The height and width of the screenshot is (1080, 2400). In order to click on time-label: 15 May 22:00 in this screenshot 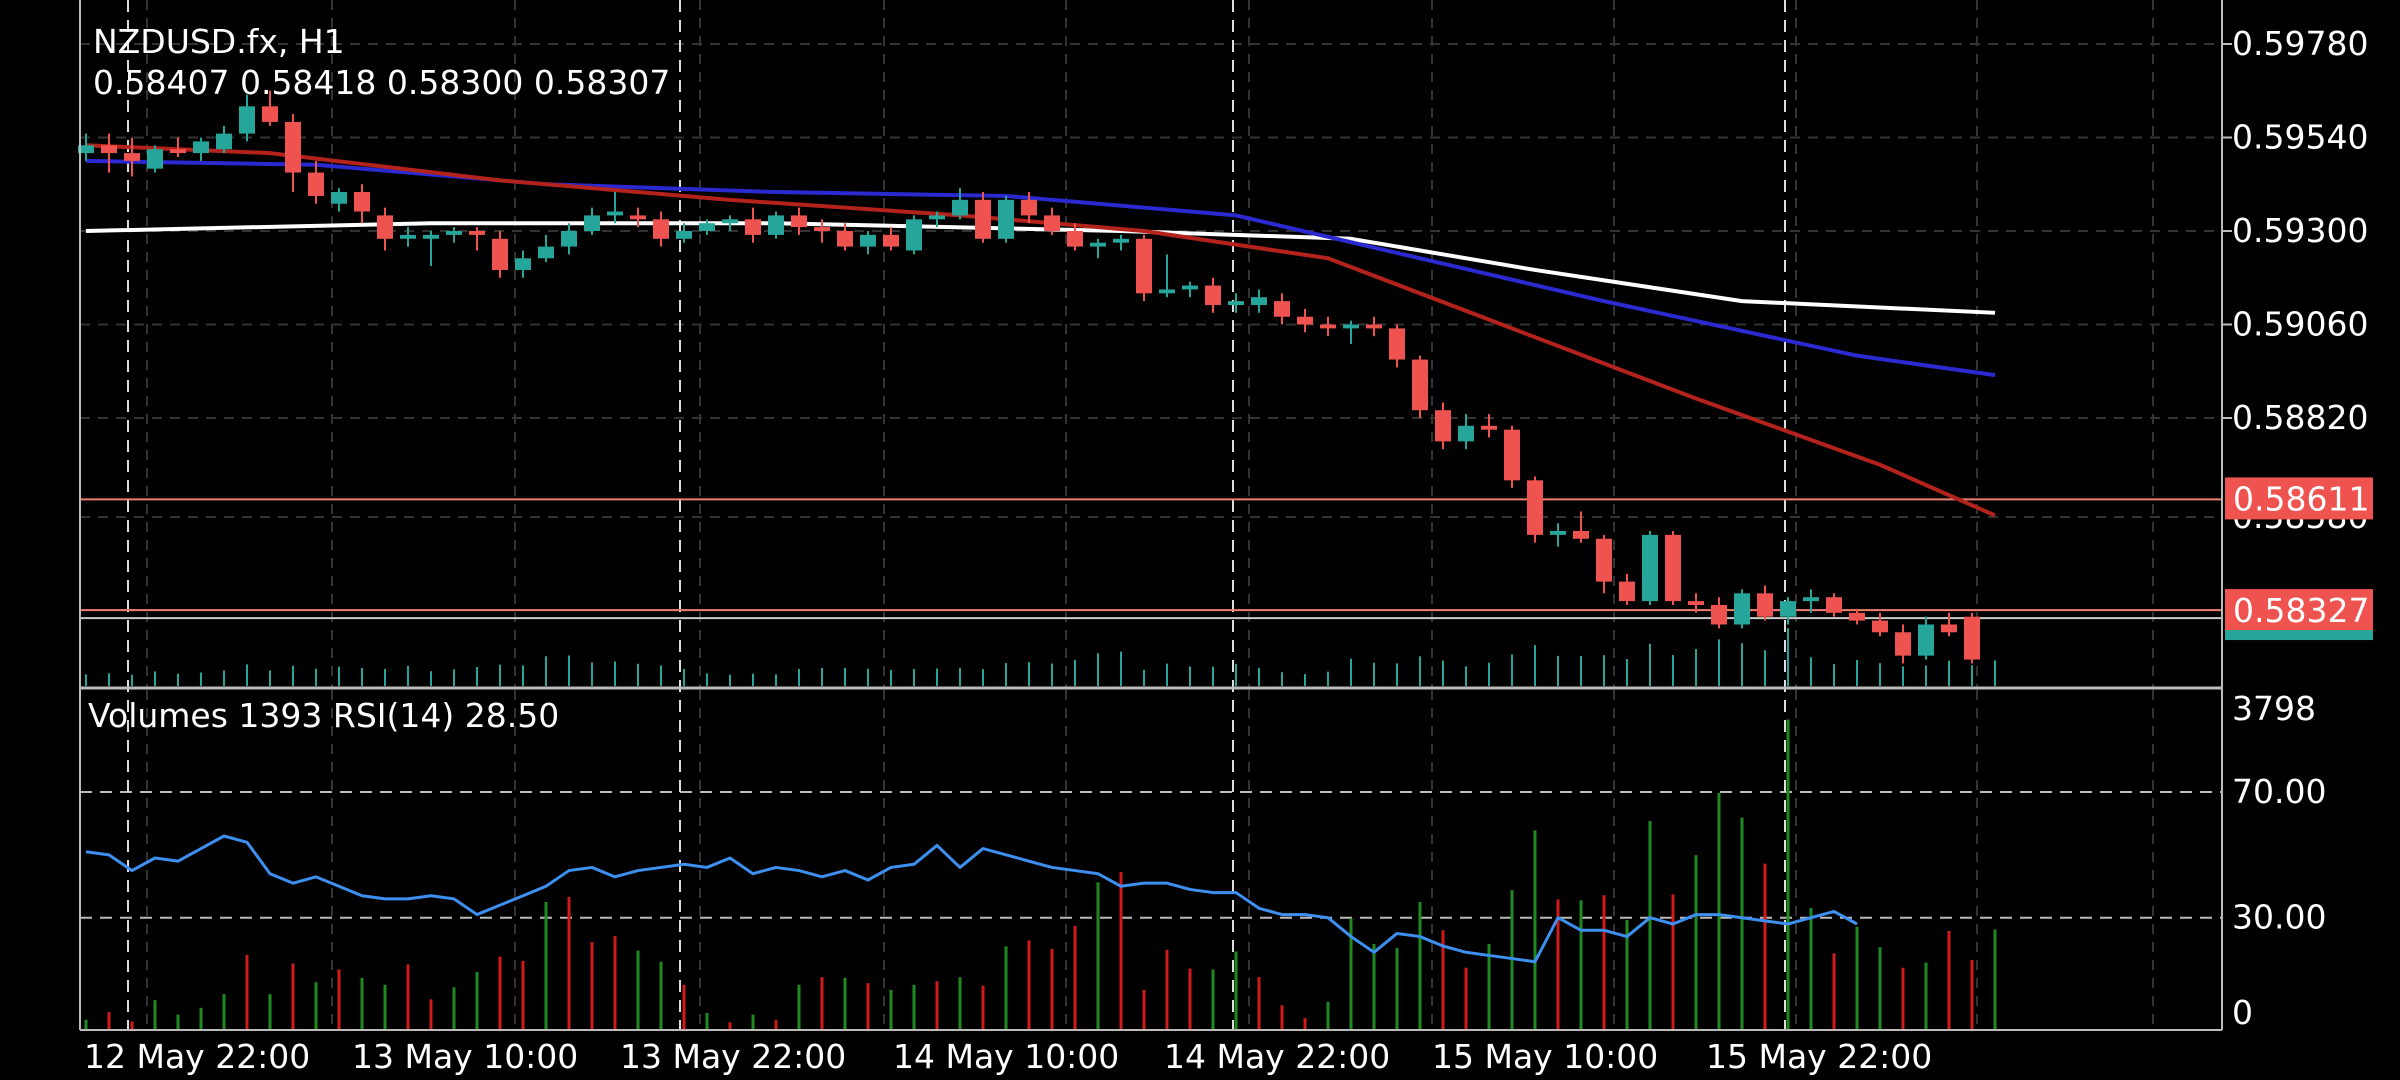, I will do `click(1819, 1056)`.